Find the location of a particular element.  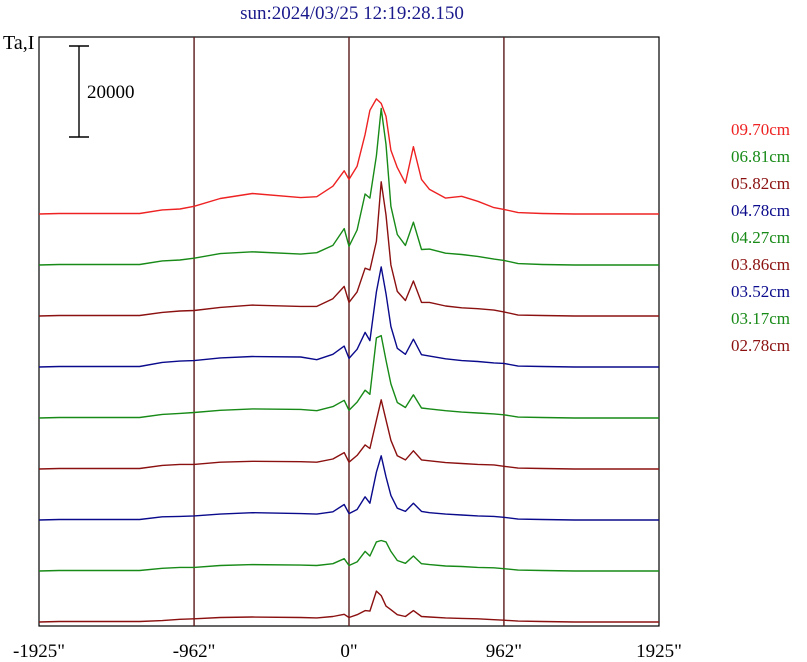

x-tick-labels: -1925" -962" 0" 962" 1925" is located at coordinates (347, 651).